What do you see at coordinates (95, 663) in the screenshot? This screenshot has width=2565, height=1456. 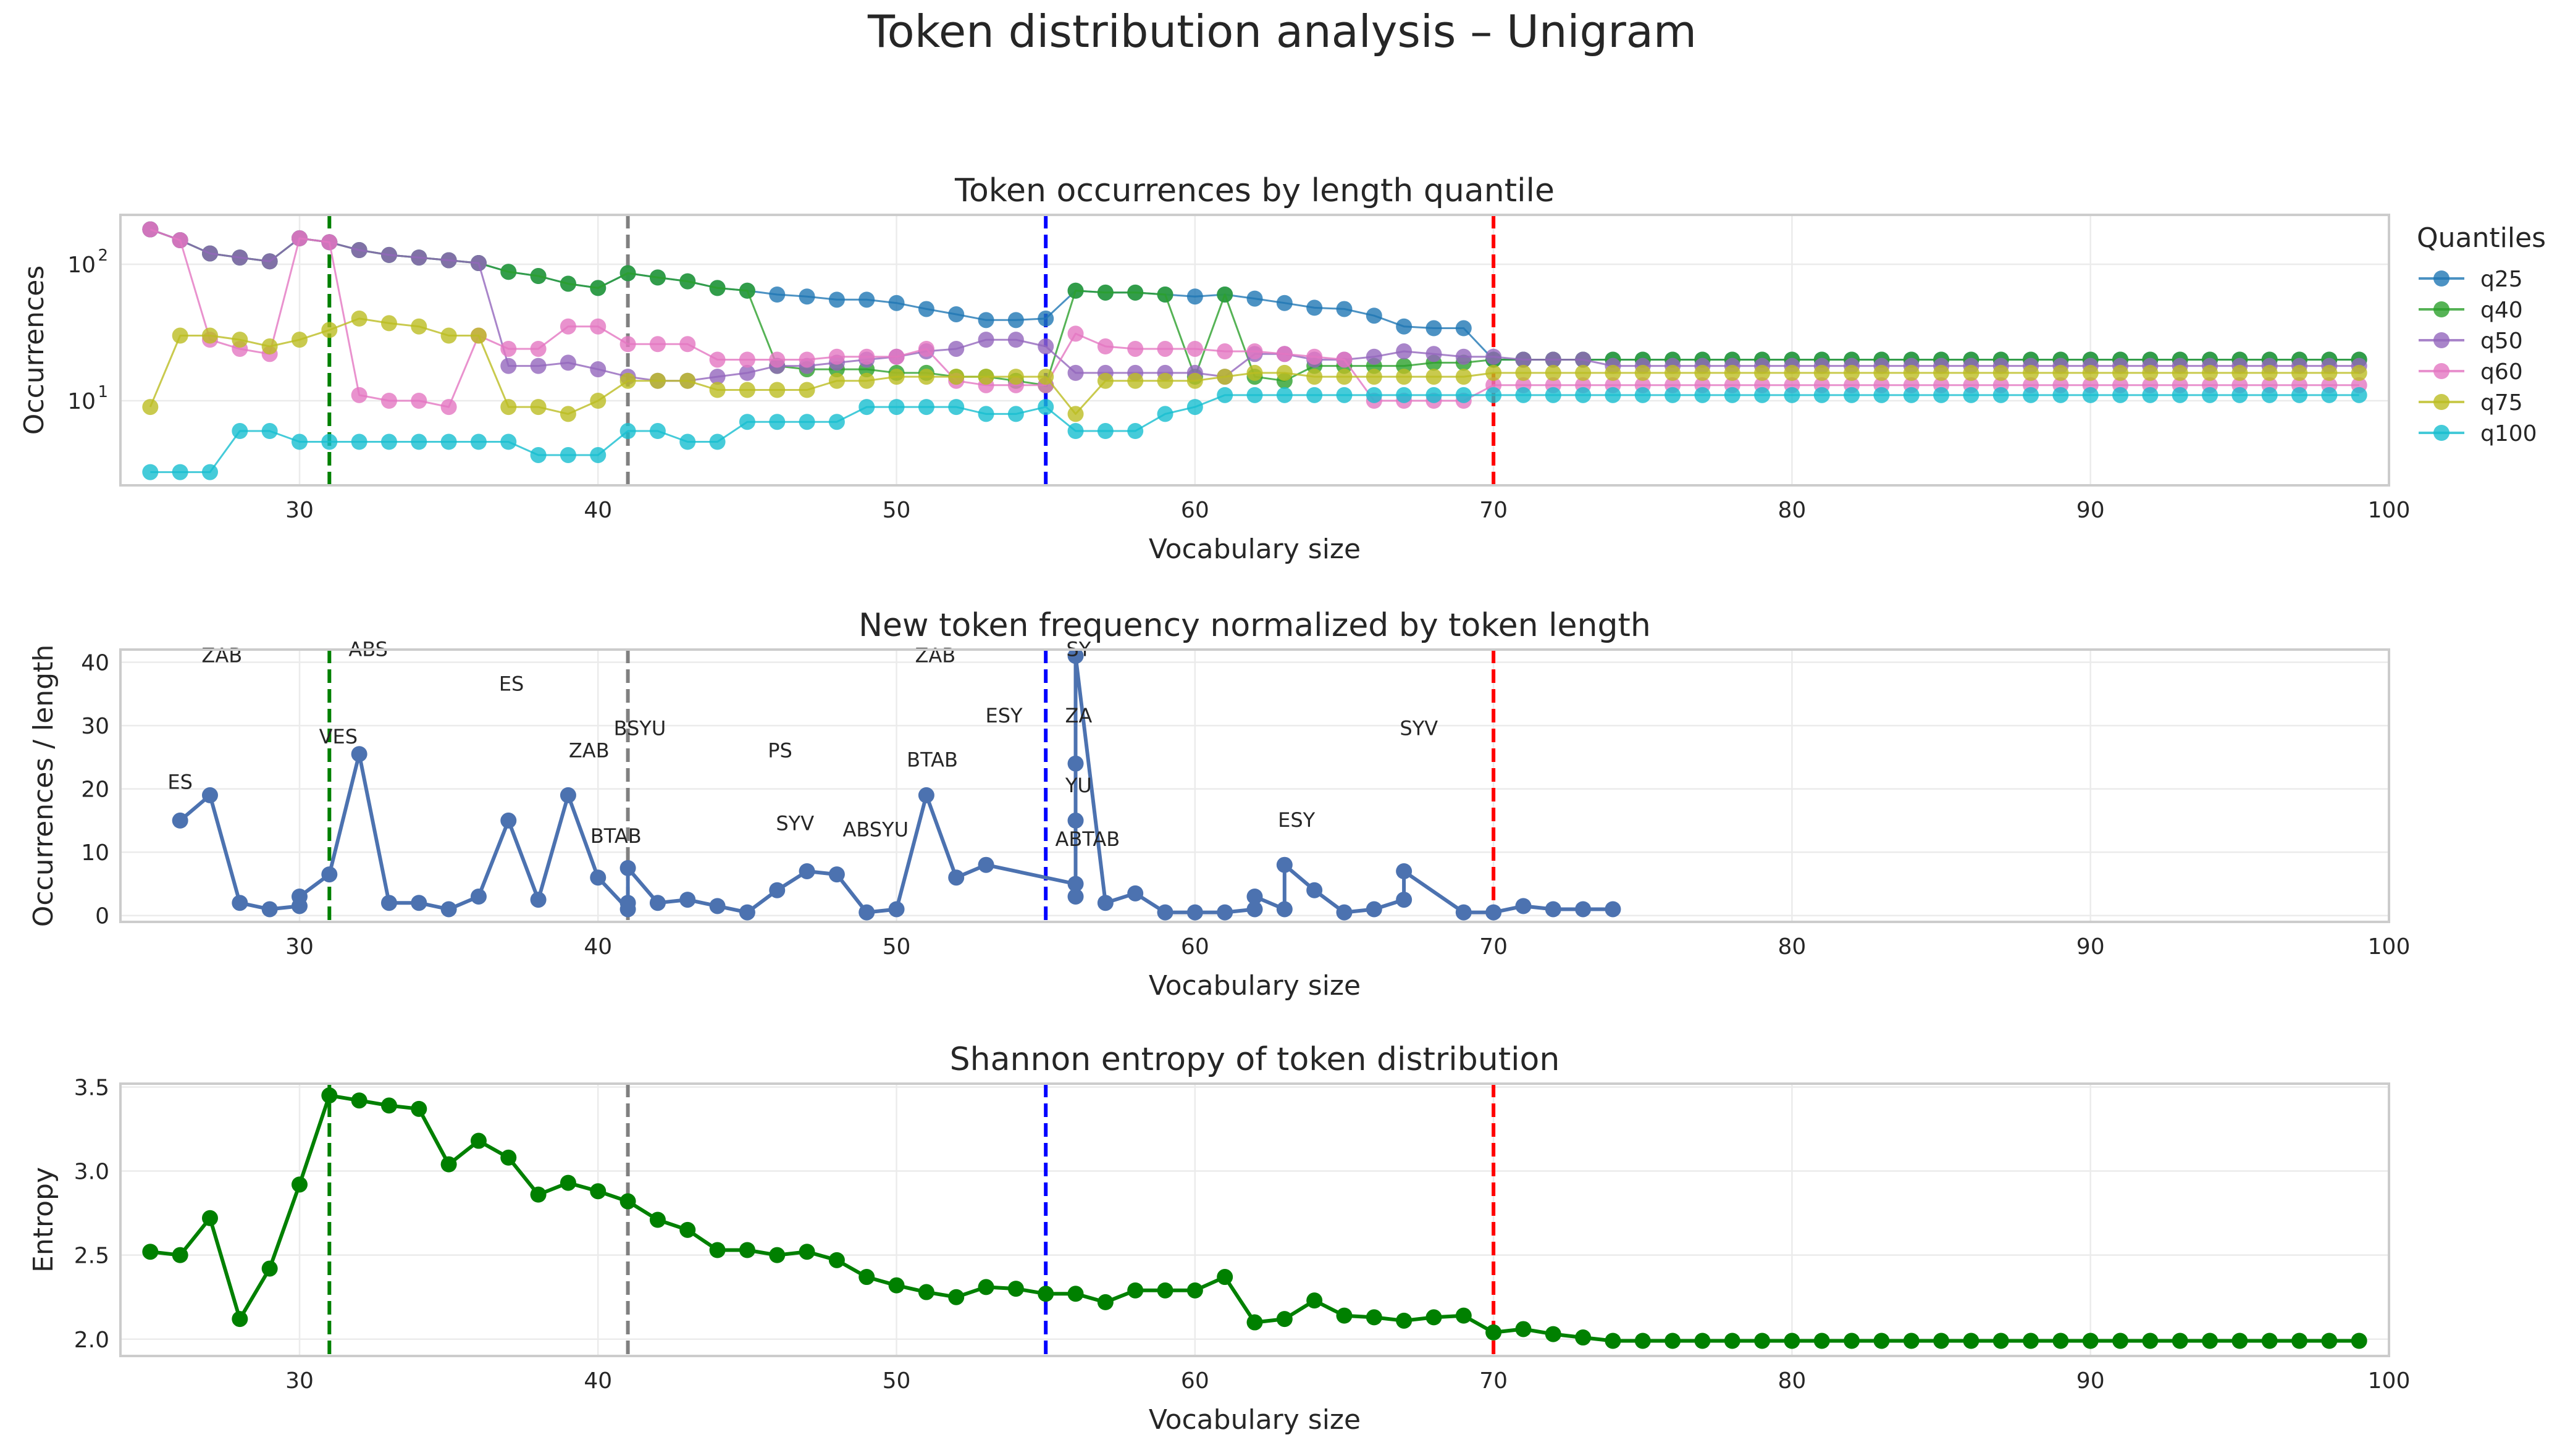 I see `y-tick-label: 40` at bounding box center [95, 663].